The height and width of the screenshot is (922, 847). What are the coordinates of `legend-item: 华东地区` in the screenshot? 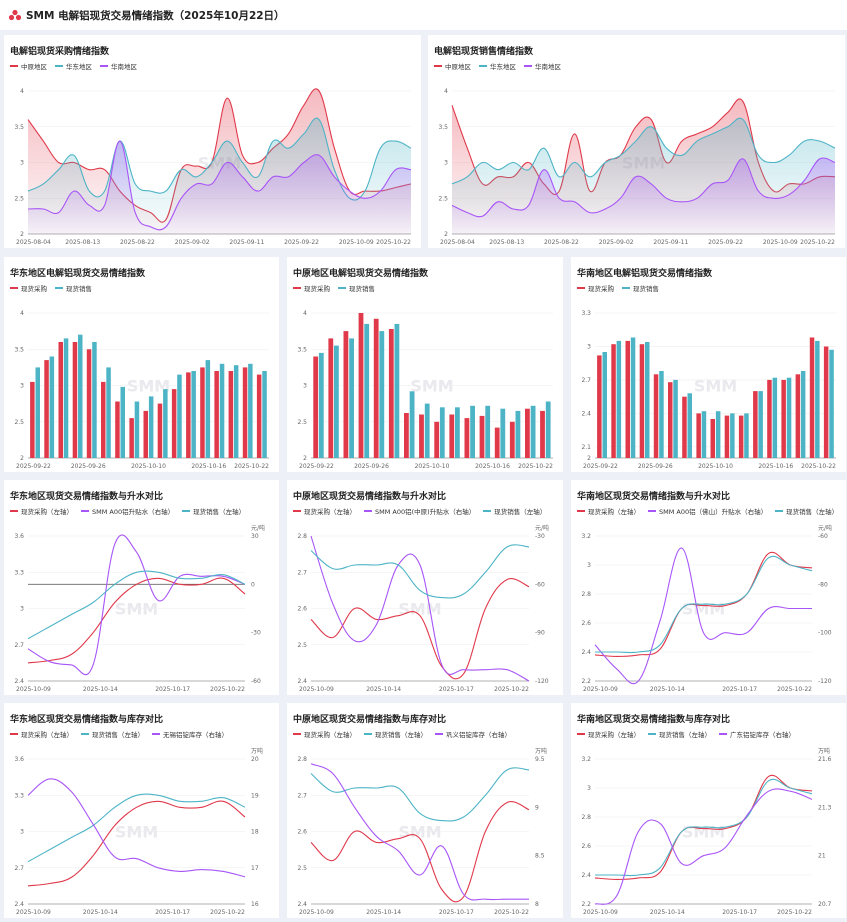 It's located at (73, 66).